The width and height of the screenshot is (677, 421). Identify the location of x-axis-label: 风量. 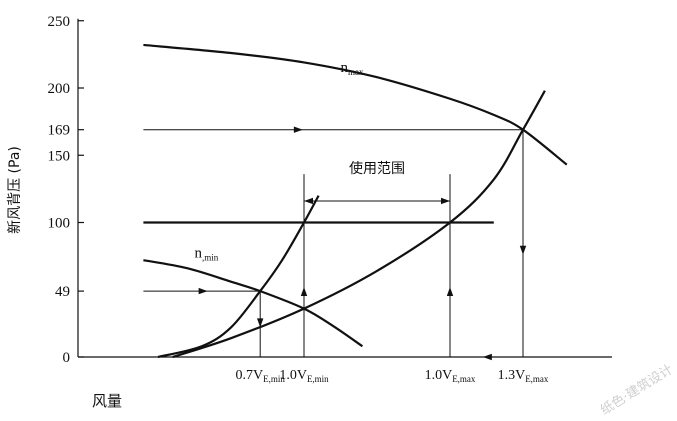
(107, 401).